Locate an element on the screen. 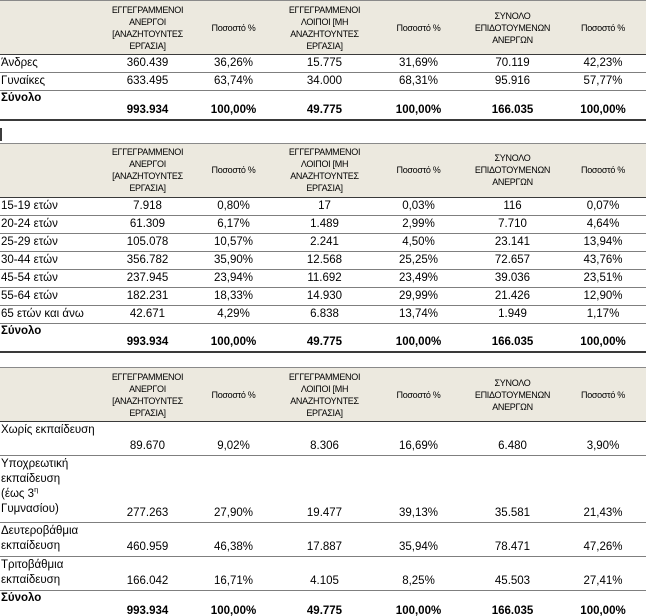 This screenshot has height=616, width=646. pct-cell: 21,43% is located at coordinates (603, 489).